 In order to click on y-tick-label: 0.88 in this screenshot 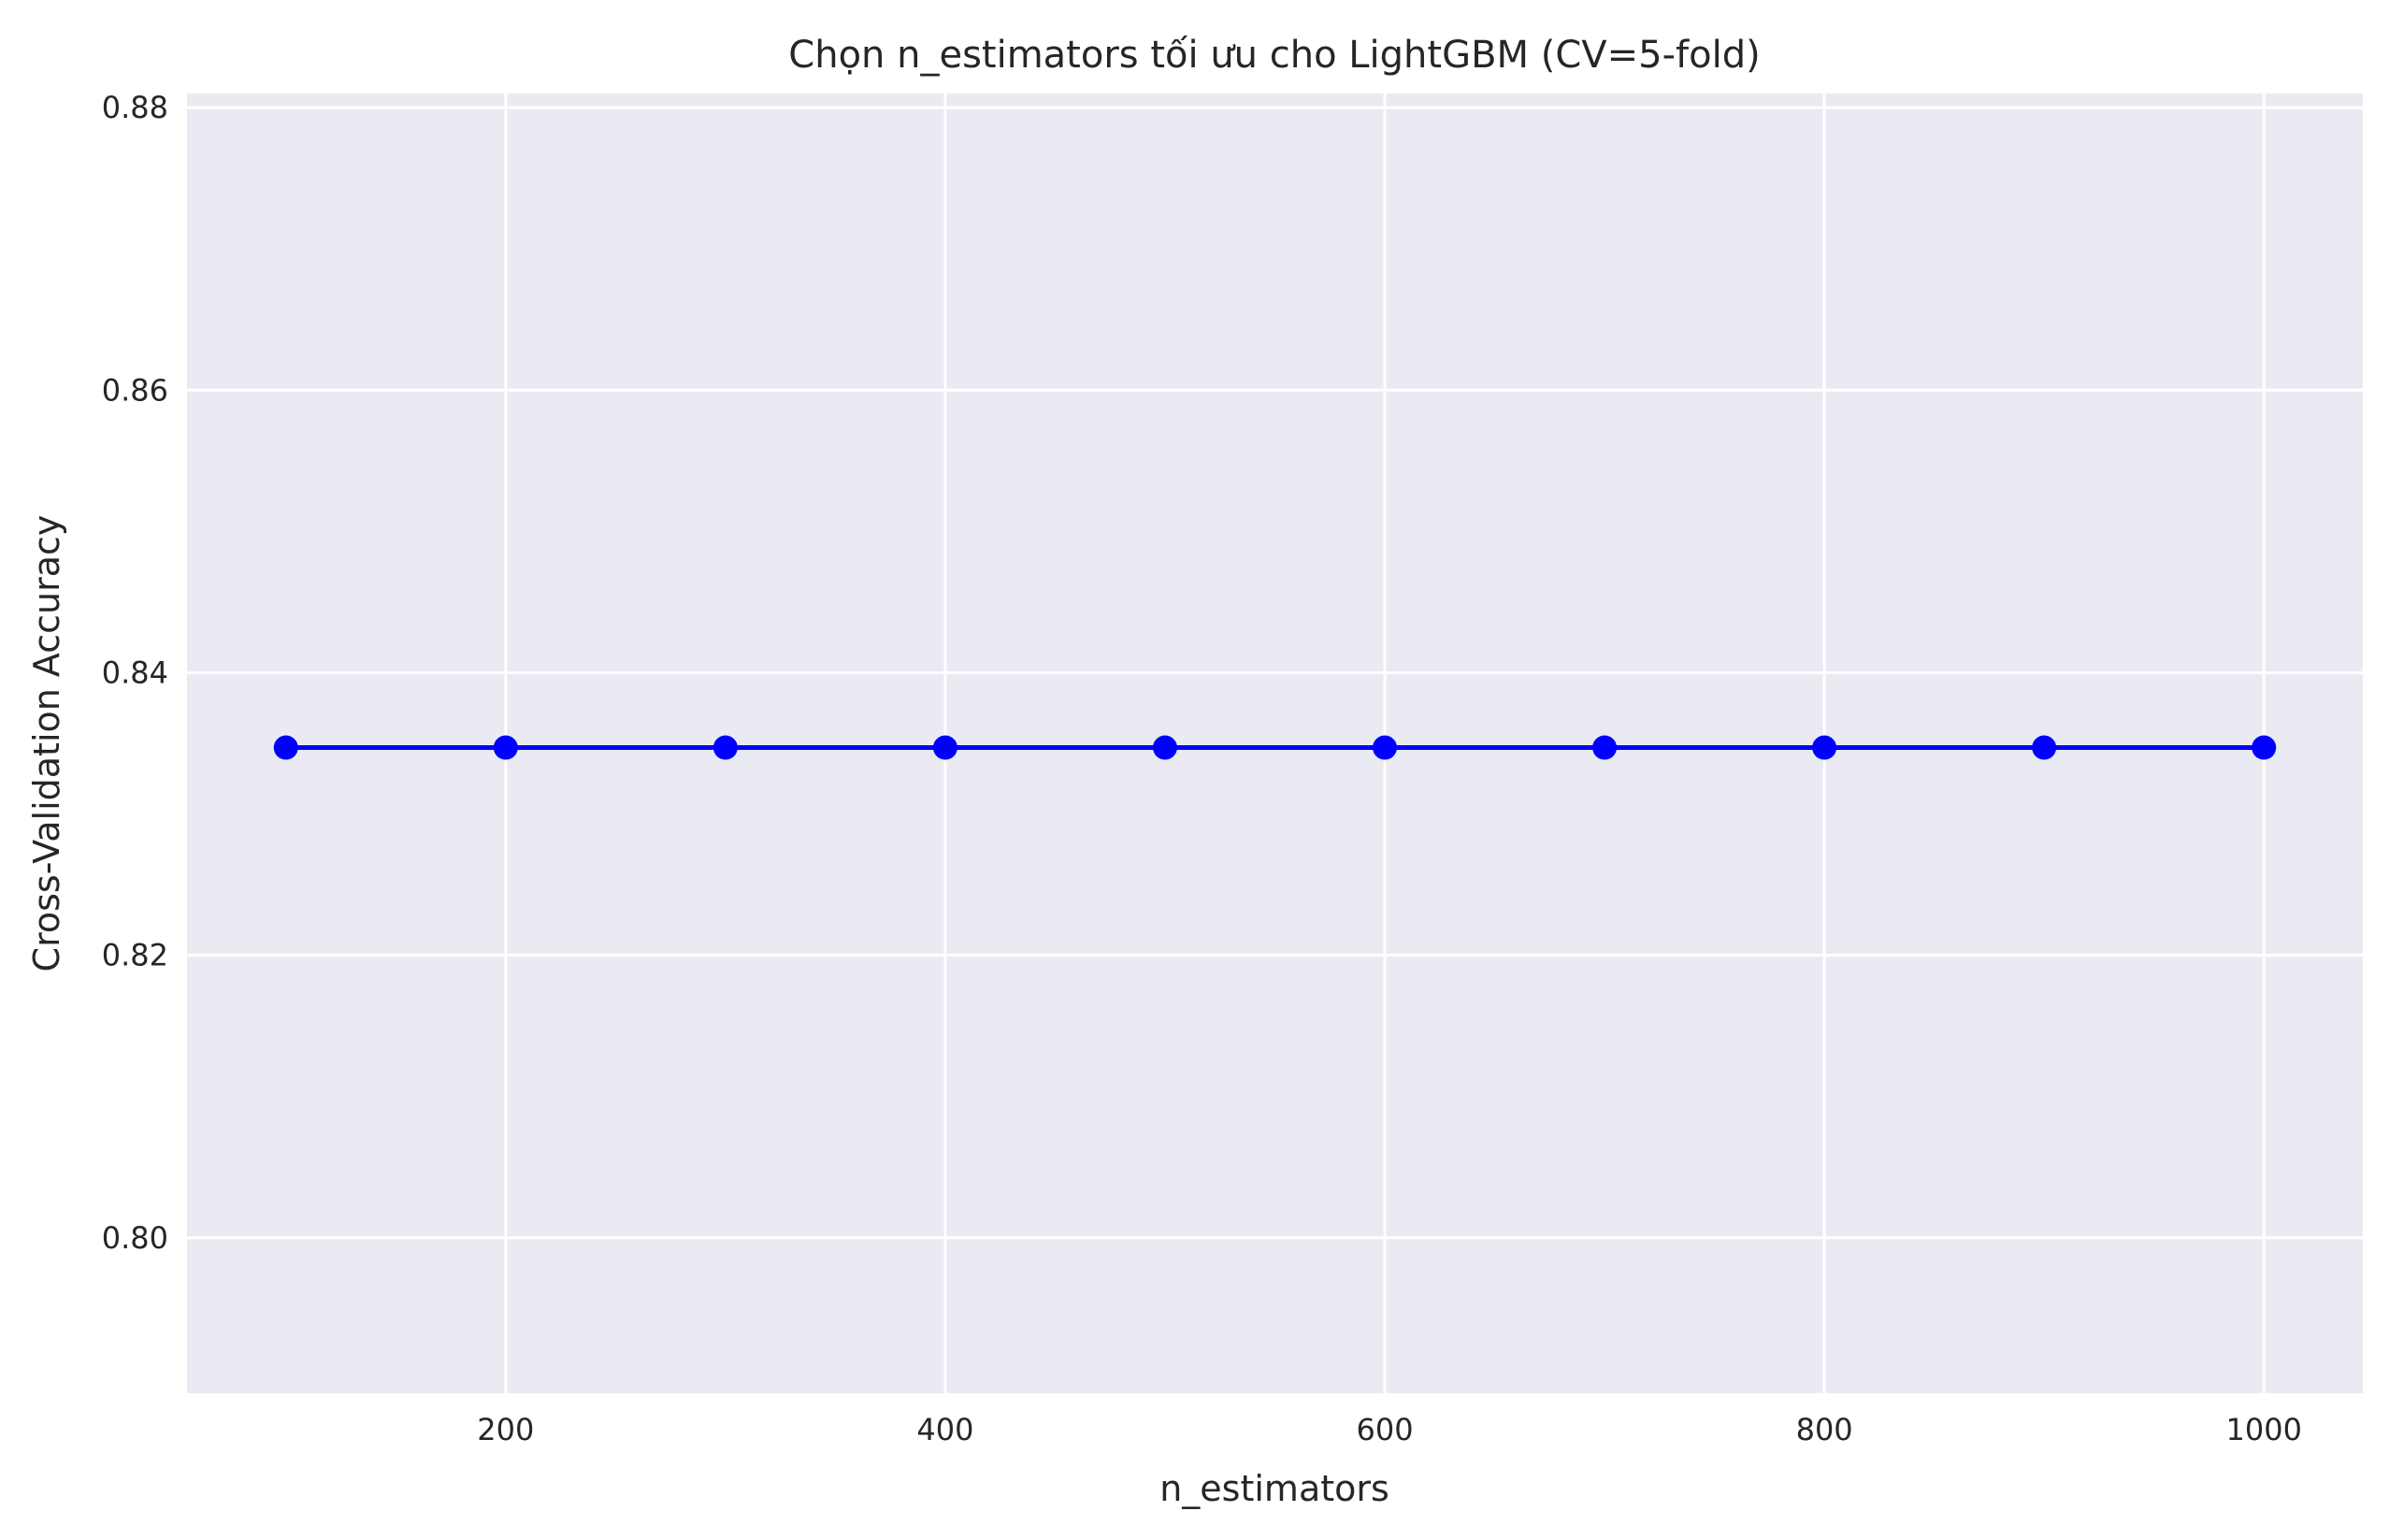, I will do `click(135, 107)`.